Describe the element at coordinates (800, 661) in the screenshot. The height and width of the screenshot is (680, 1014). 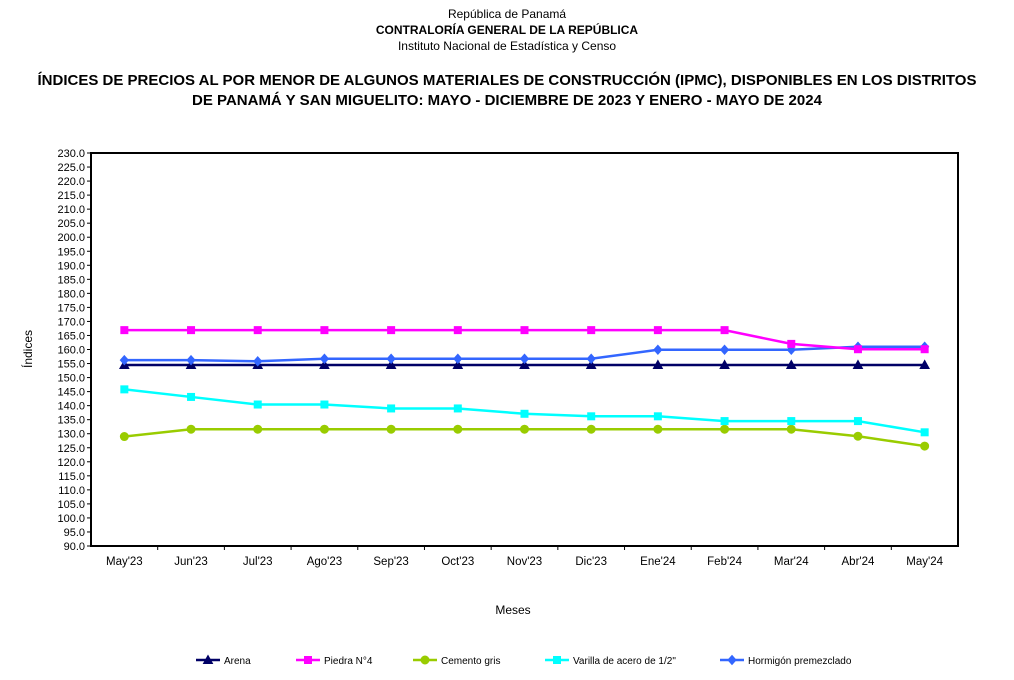
I see `legend-label: Hormigón premezclado` at that location.